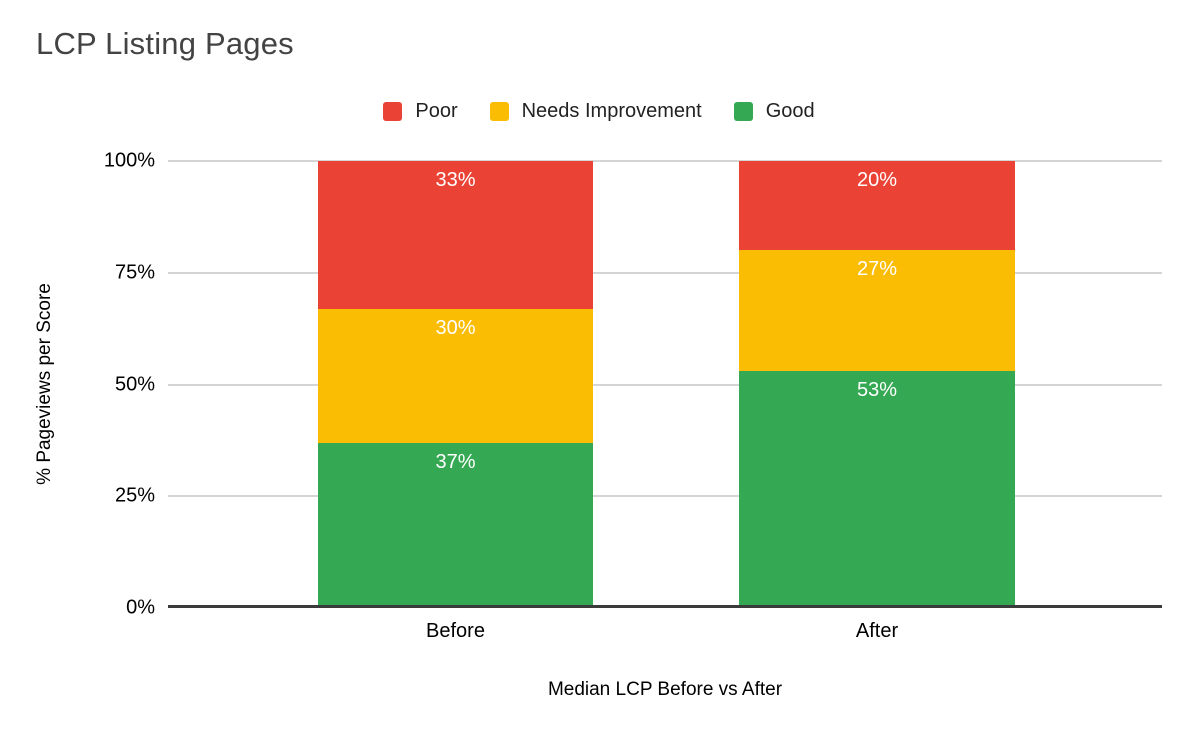 This screenshot has height=740, width=1198. I want to click on bar-segment-value-label: 20%, so click(877, 180).